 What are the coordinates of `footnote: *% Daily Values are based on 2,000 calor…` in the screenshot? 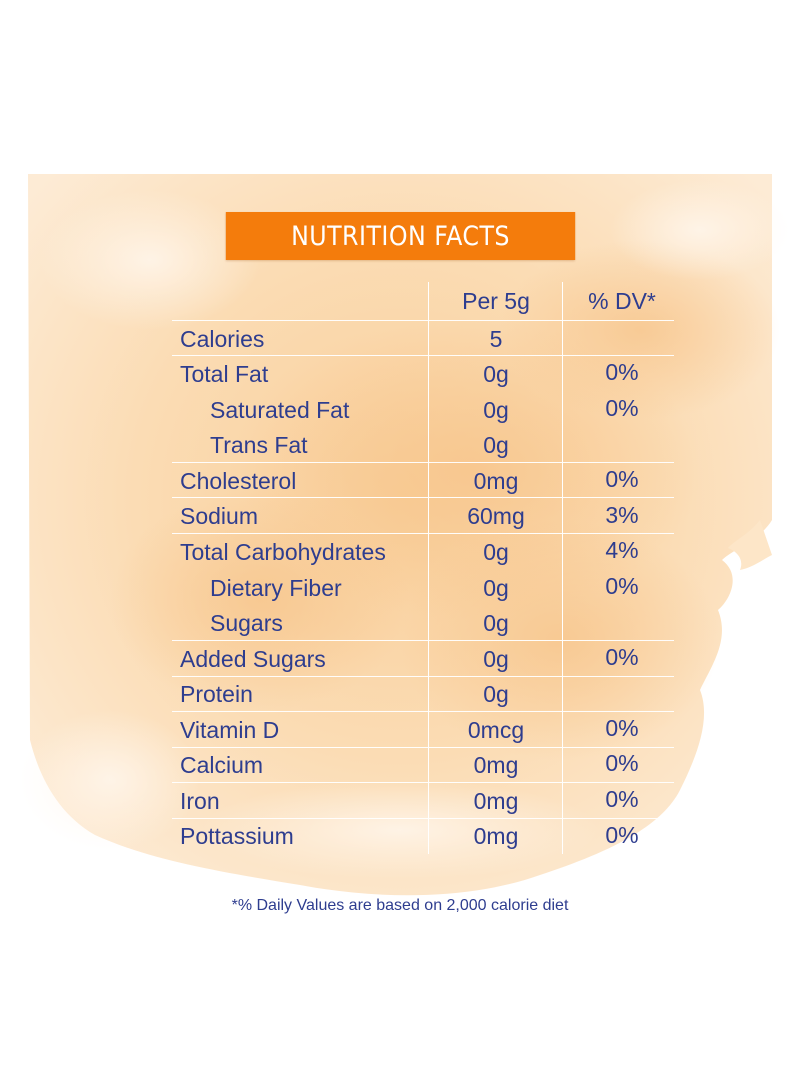 It's located at (400, 905).